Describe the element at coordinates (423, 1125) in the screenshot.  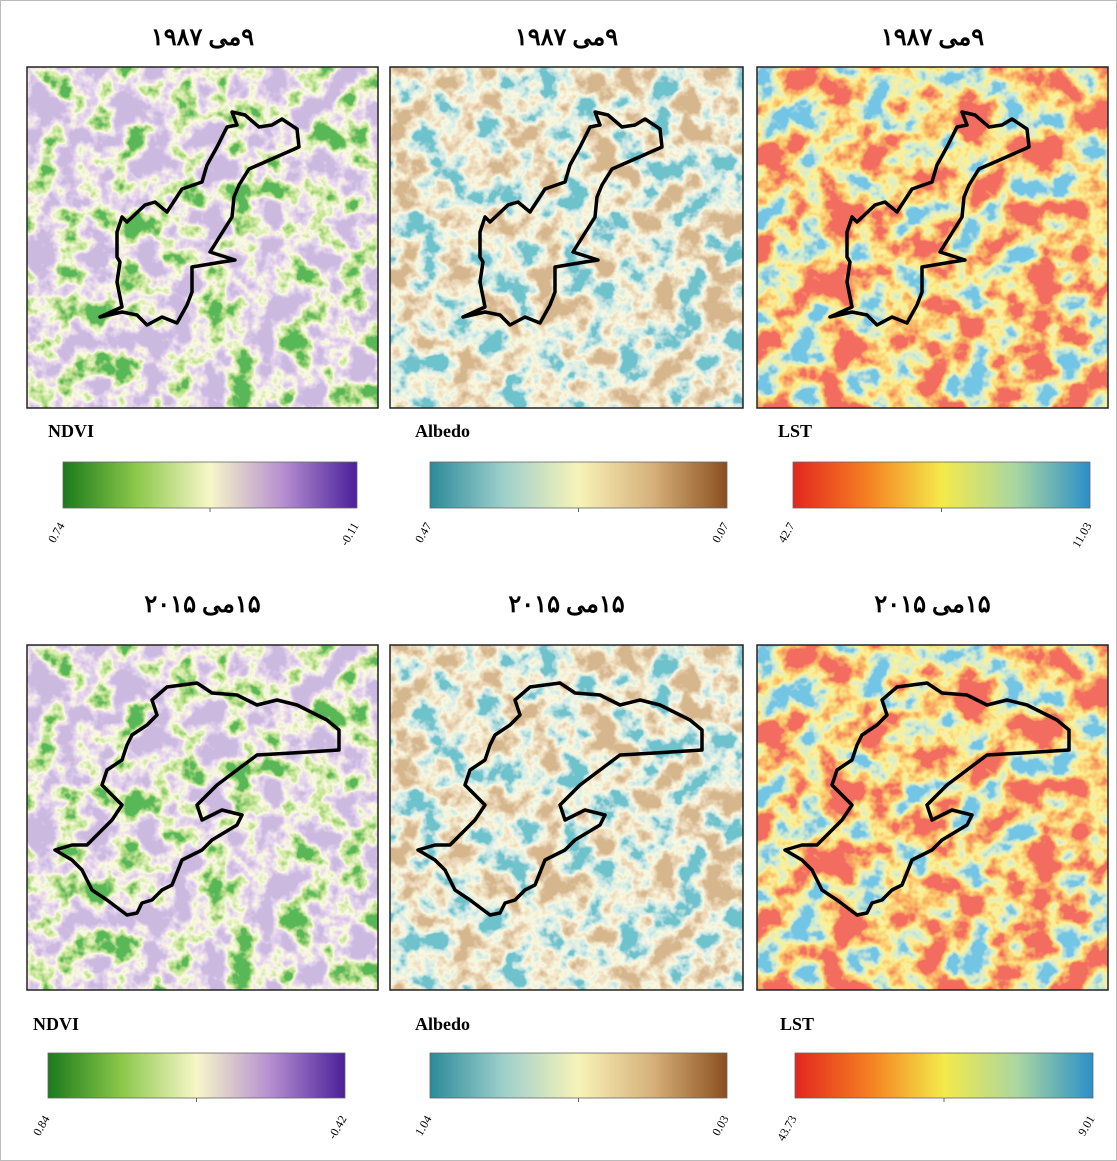
I see `legend-start-label: 1.04` at that location.